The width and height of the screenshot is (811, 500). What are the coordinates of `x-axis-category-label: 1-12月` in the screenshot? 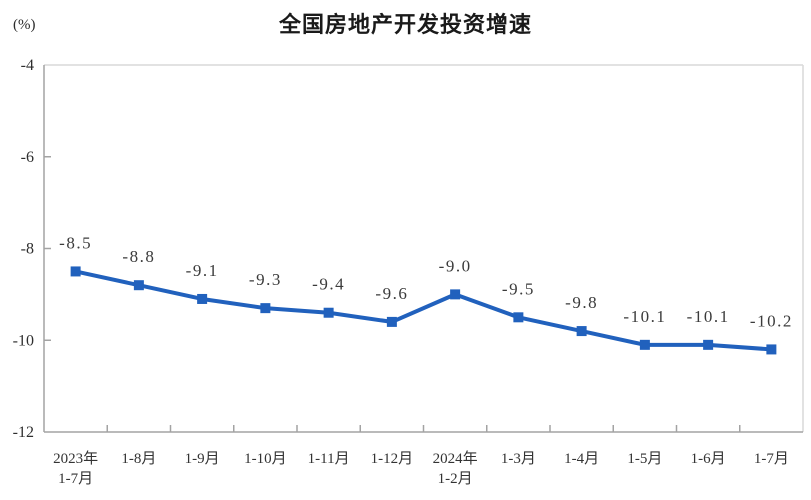 It's located at (392, 459).